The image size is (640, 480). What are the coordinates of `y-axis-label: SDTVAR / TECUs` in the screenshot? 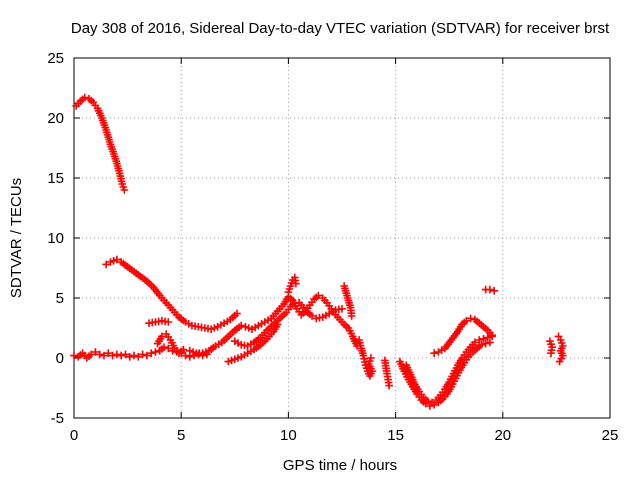 It's located at (16, 238).